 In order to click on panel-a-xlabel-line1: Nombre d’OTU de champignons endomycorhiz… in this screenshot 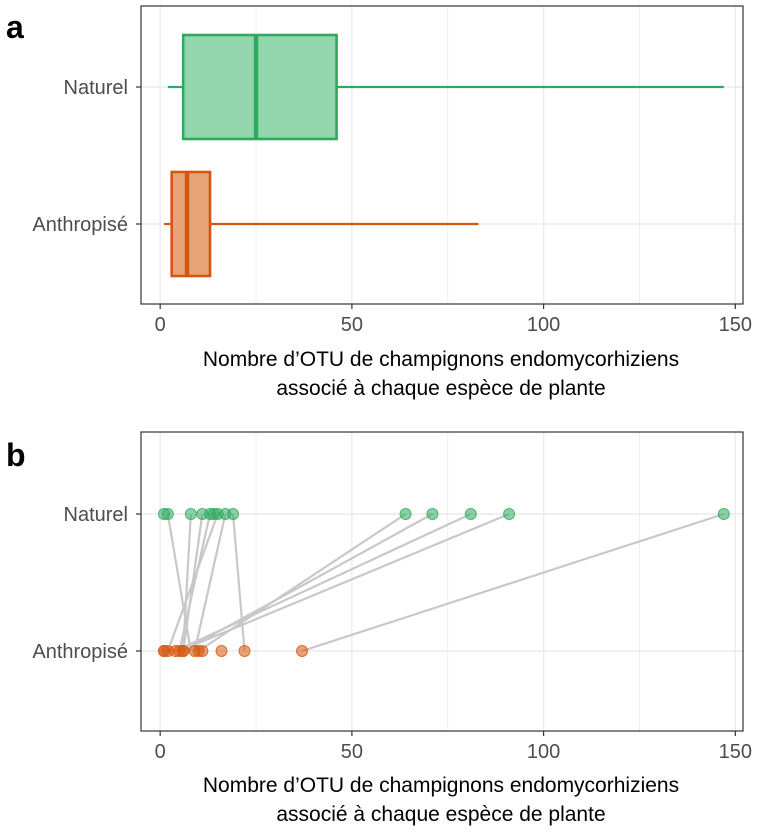, I will do `click(441, 359)`.